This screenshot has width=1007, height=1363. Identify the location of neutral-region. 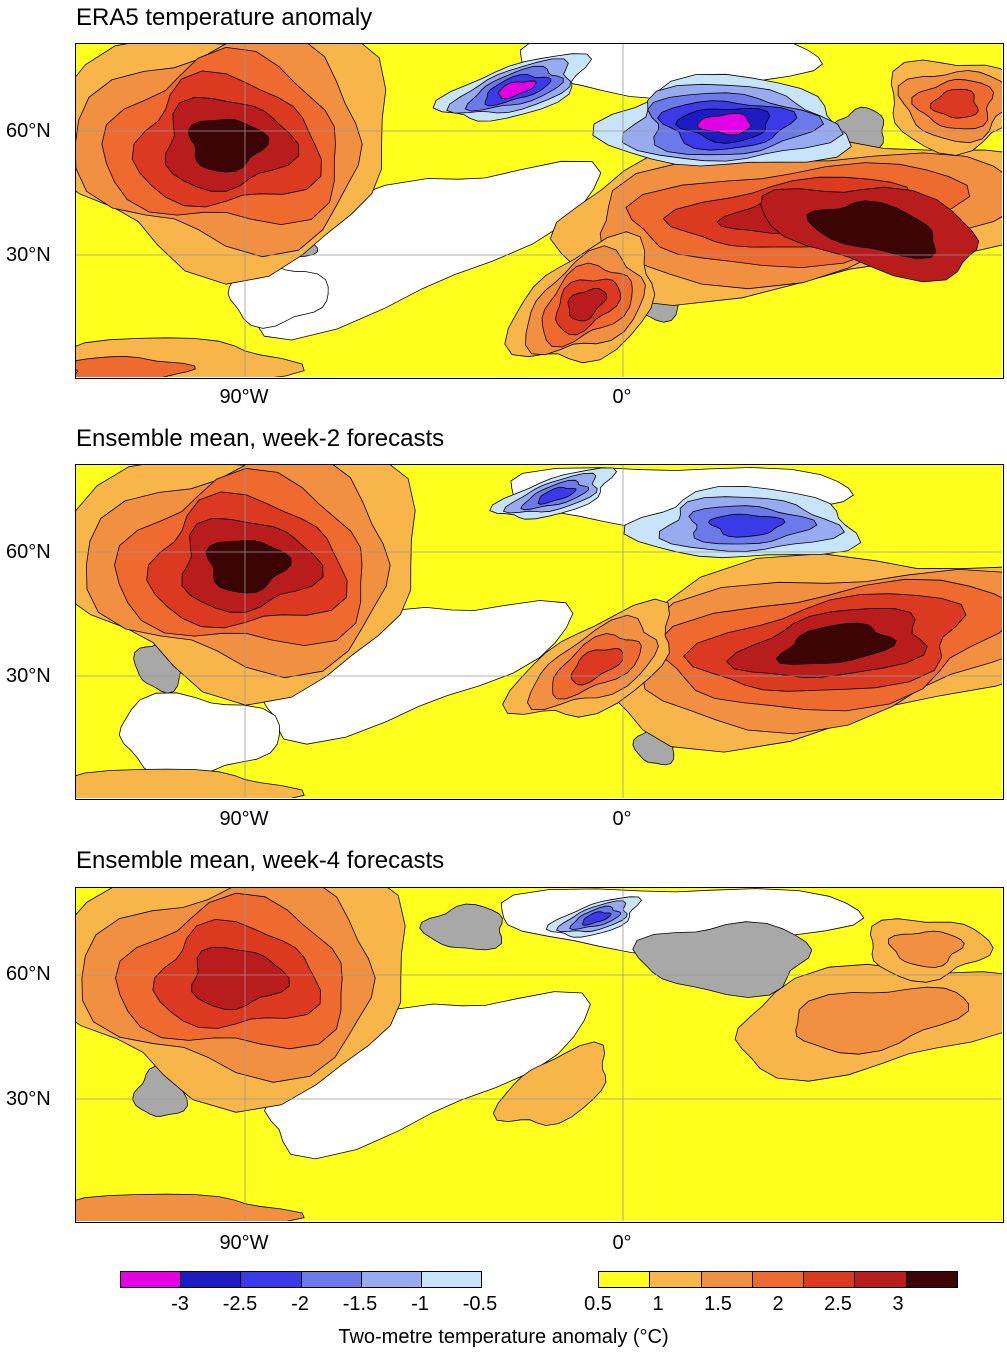
(199, 737).